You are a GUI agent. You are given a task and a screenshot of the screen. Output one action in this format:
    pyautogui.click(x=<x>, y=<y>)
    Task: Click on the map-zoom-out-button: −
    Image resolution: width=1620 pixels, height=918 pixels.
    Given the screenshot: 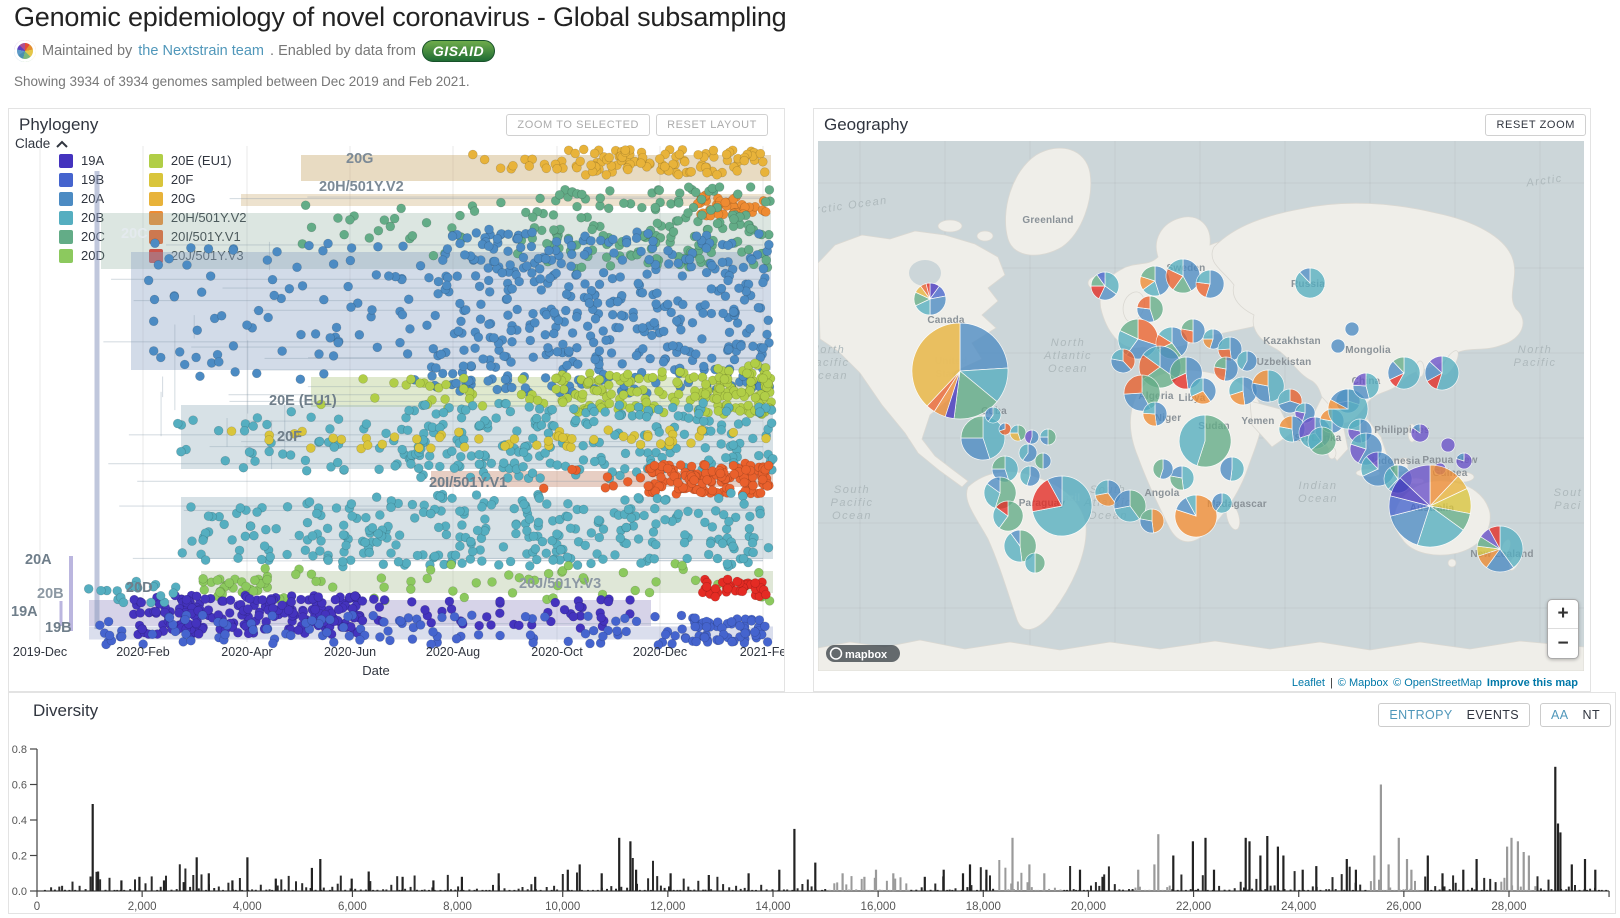 What is the action you would take?
    pyautogui.click(x=1563, y=643)
    